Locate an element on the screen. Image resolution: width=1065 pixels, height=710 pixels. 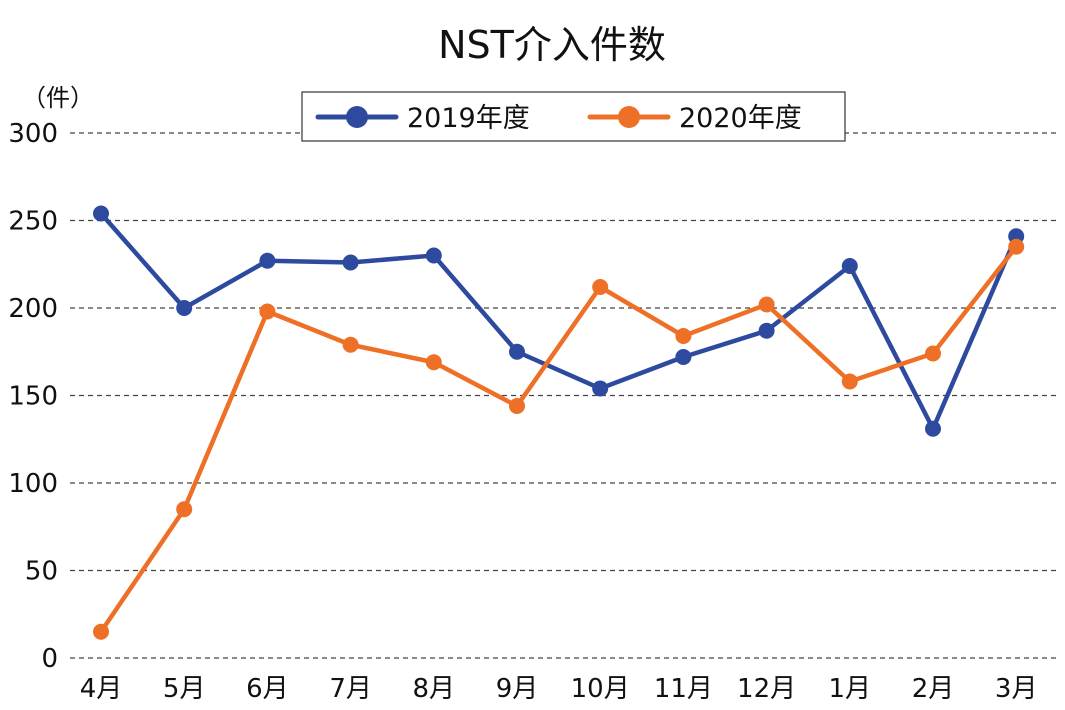
x-tick-label: 3月 is located at coordinates (1016, 689).